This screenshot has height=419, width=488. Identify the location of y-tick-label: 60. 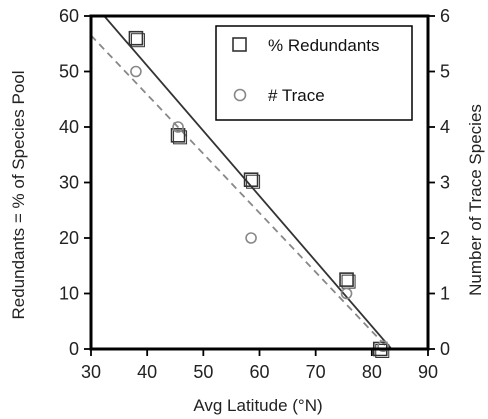
(69, 16).